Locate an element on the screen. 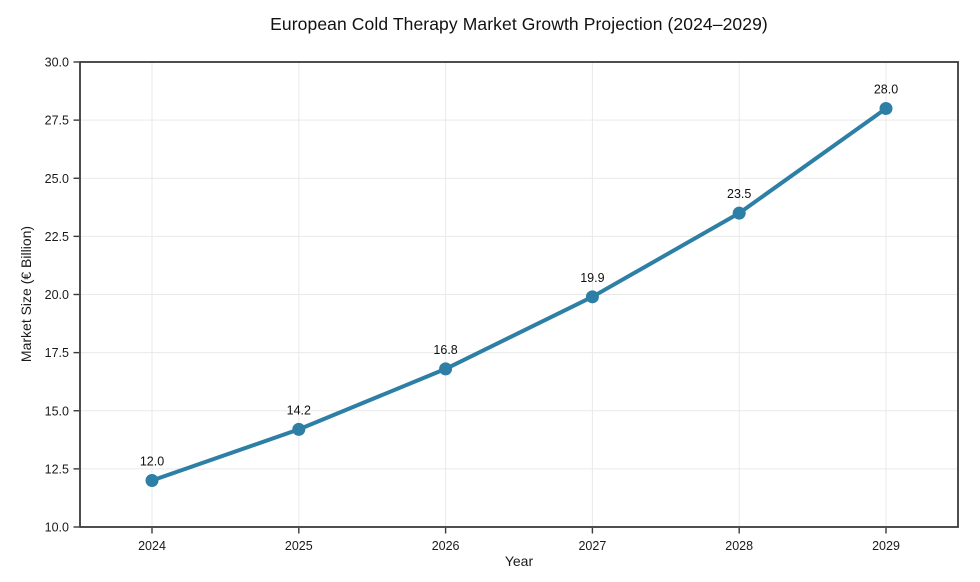 This screenshot has height=582, width=980. y-tick-label: 27.5 is located at coordinates (57, 121).